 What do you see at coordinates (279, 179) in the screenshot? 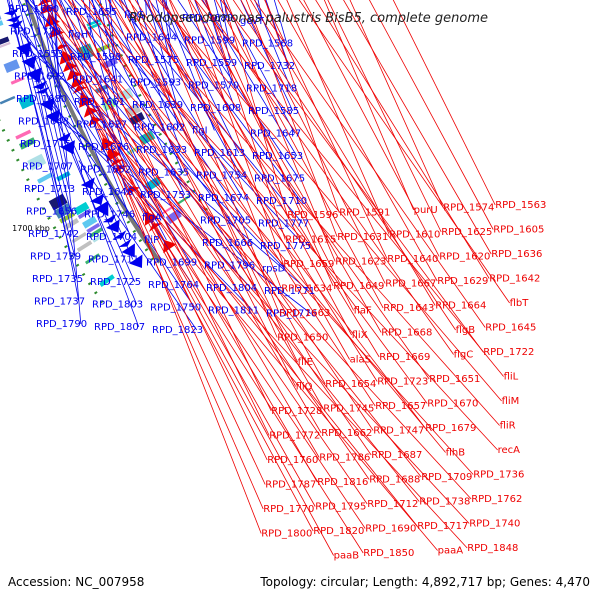
I see `reverse-gene-label: RPD_1675` at bounding box center [279, 179].